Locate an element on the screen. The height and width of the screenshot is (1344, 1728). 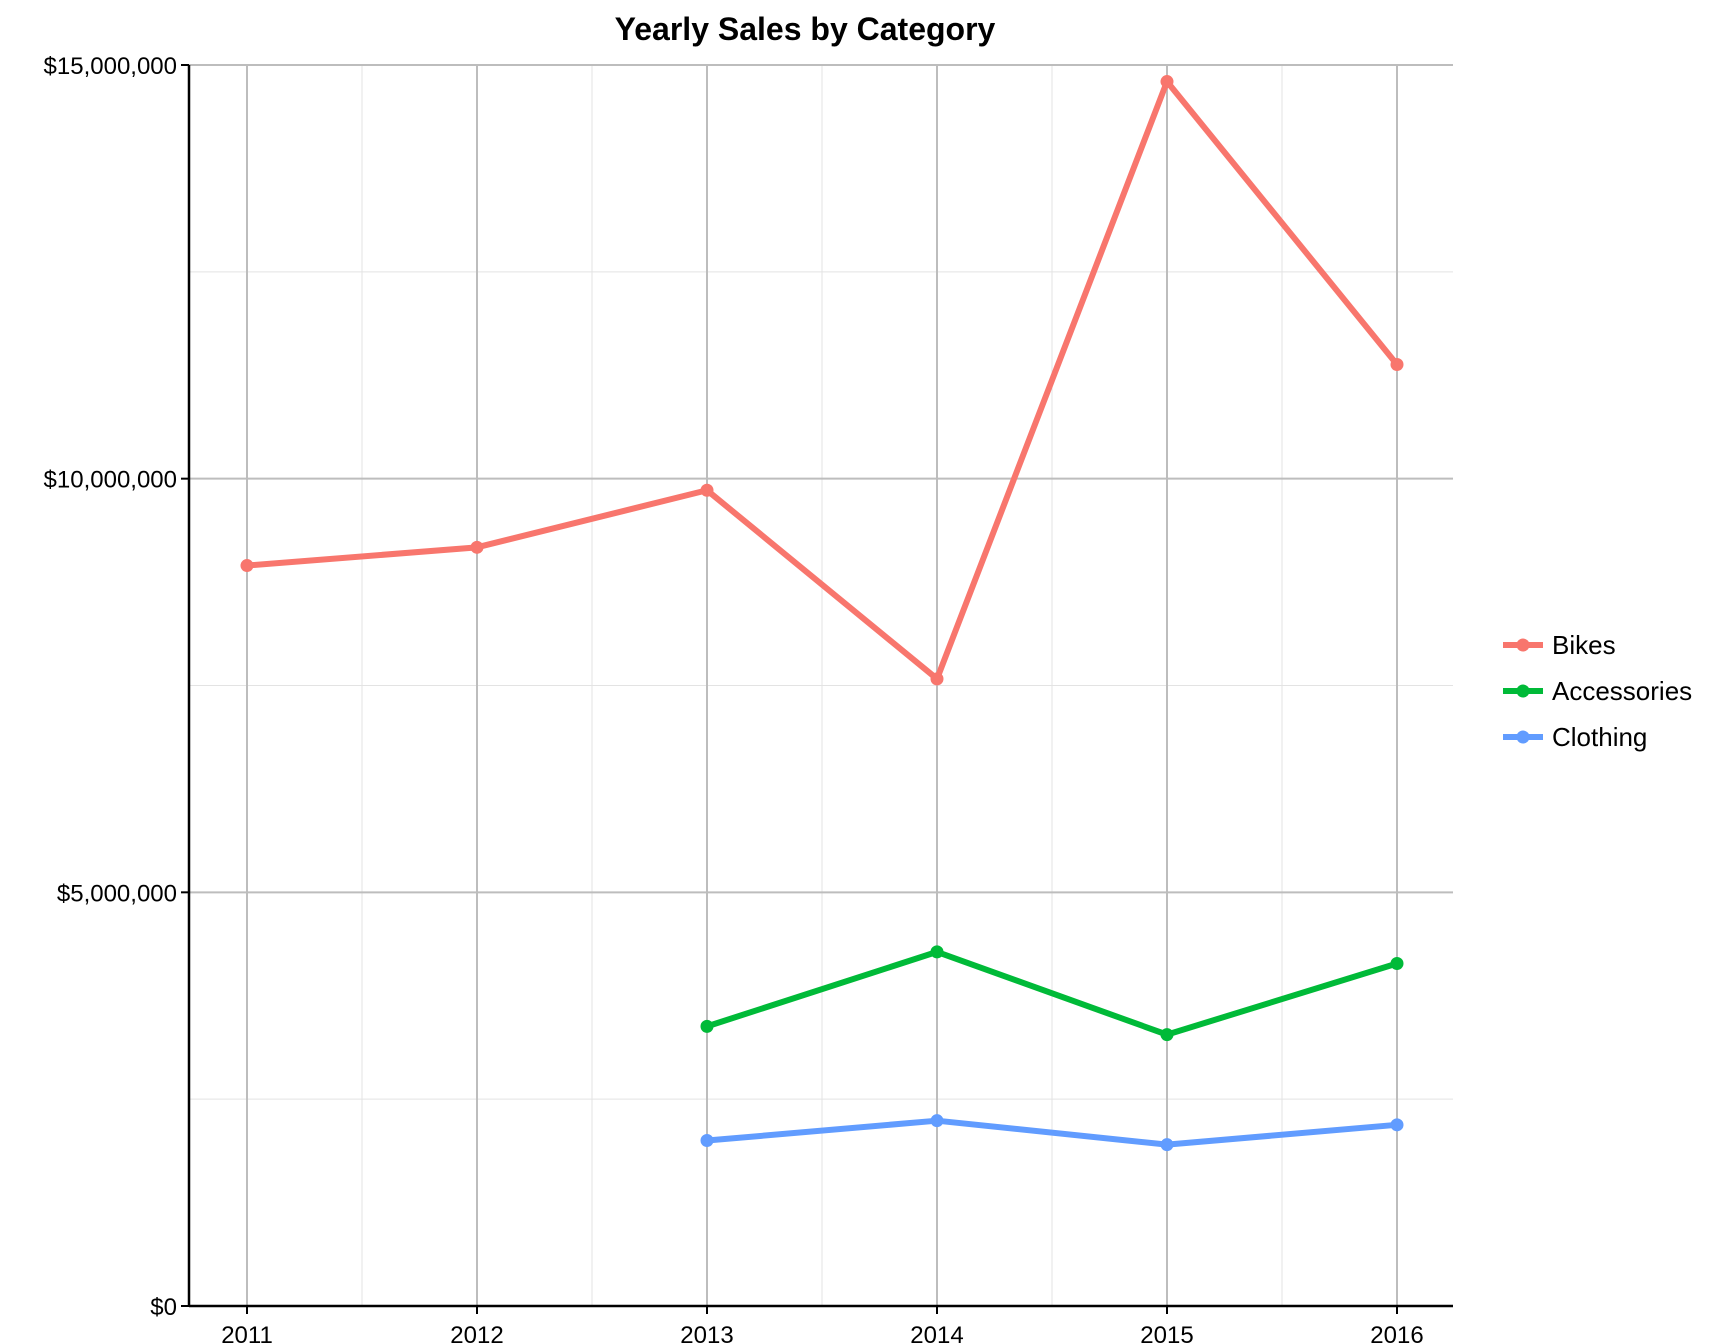
x-tick-label: 2015 is located at coordinates (1166, 1333).